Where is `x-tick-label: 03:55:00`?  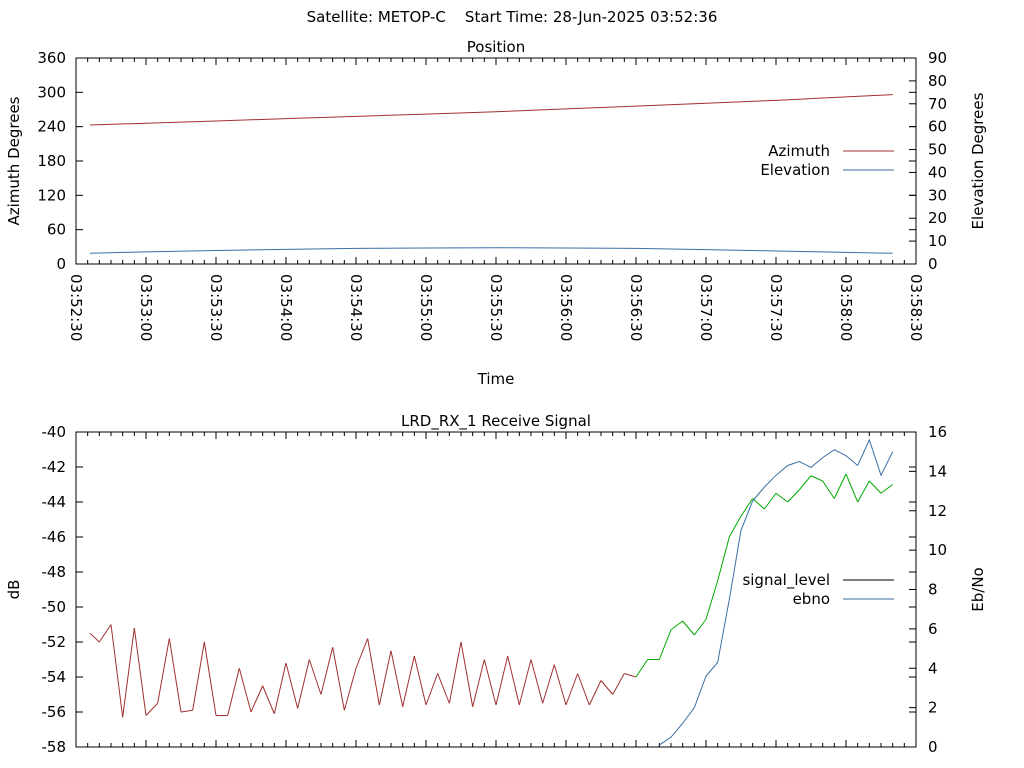 x-tick-label: 03:55:00 is located at coordinates (426, 307).